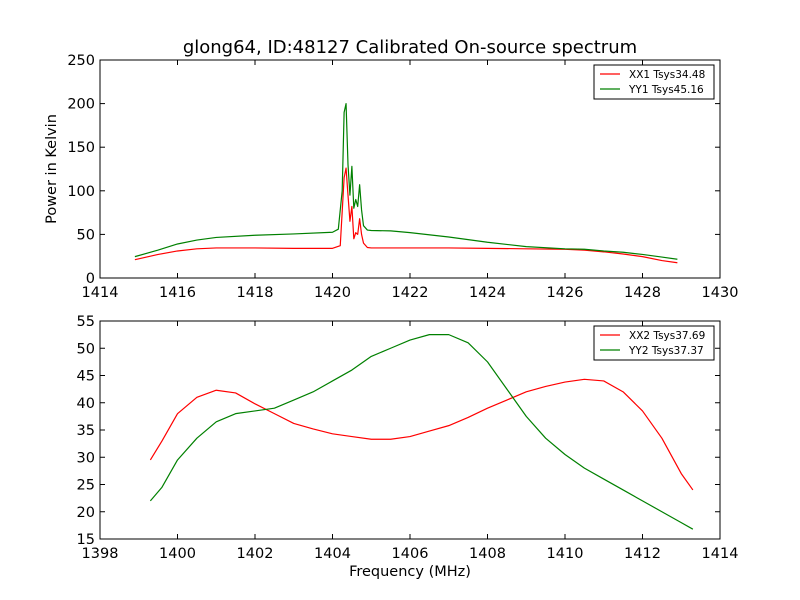 The image size is (800, 600). What do you see at coordinates (565, 293) in the screenshot?
I see `x-tick-label: 1426` at bounding box center [565, 293].